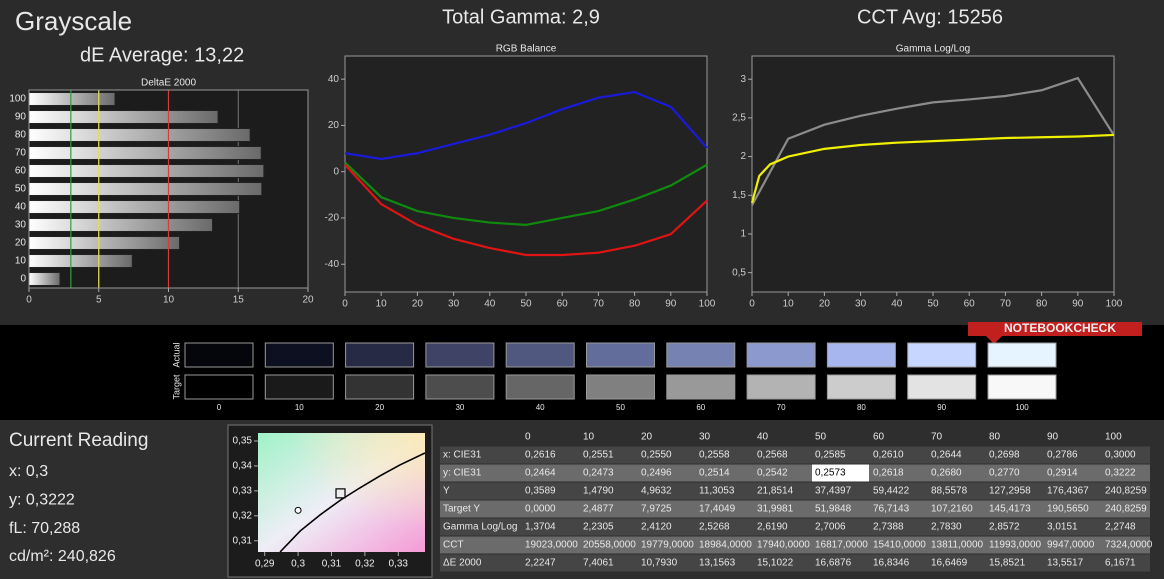 This screenshot has width=1164, height=579. I want to click on chart-title: RGB Balance, so click(526, 49).